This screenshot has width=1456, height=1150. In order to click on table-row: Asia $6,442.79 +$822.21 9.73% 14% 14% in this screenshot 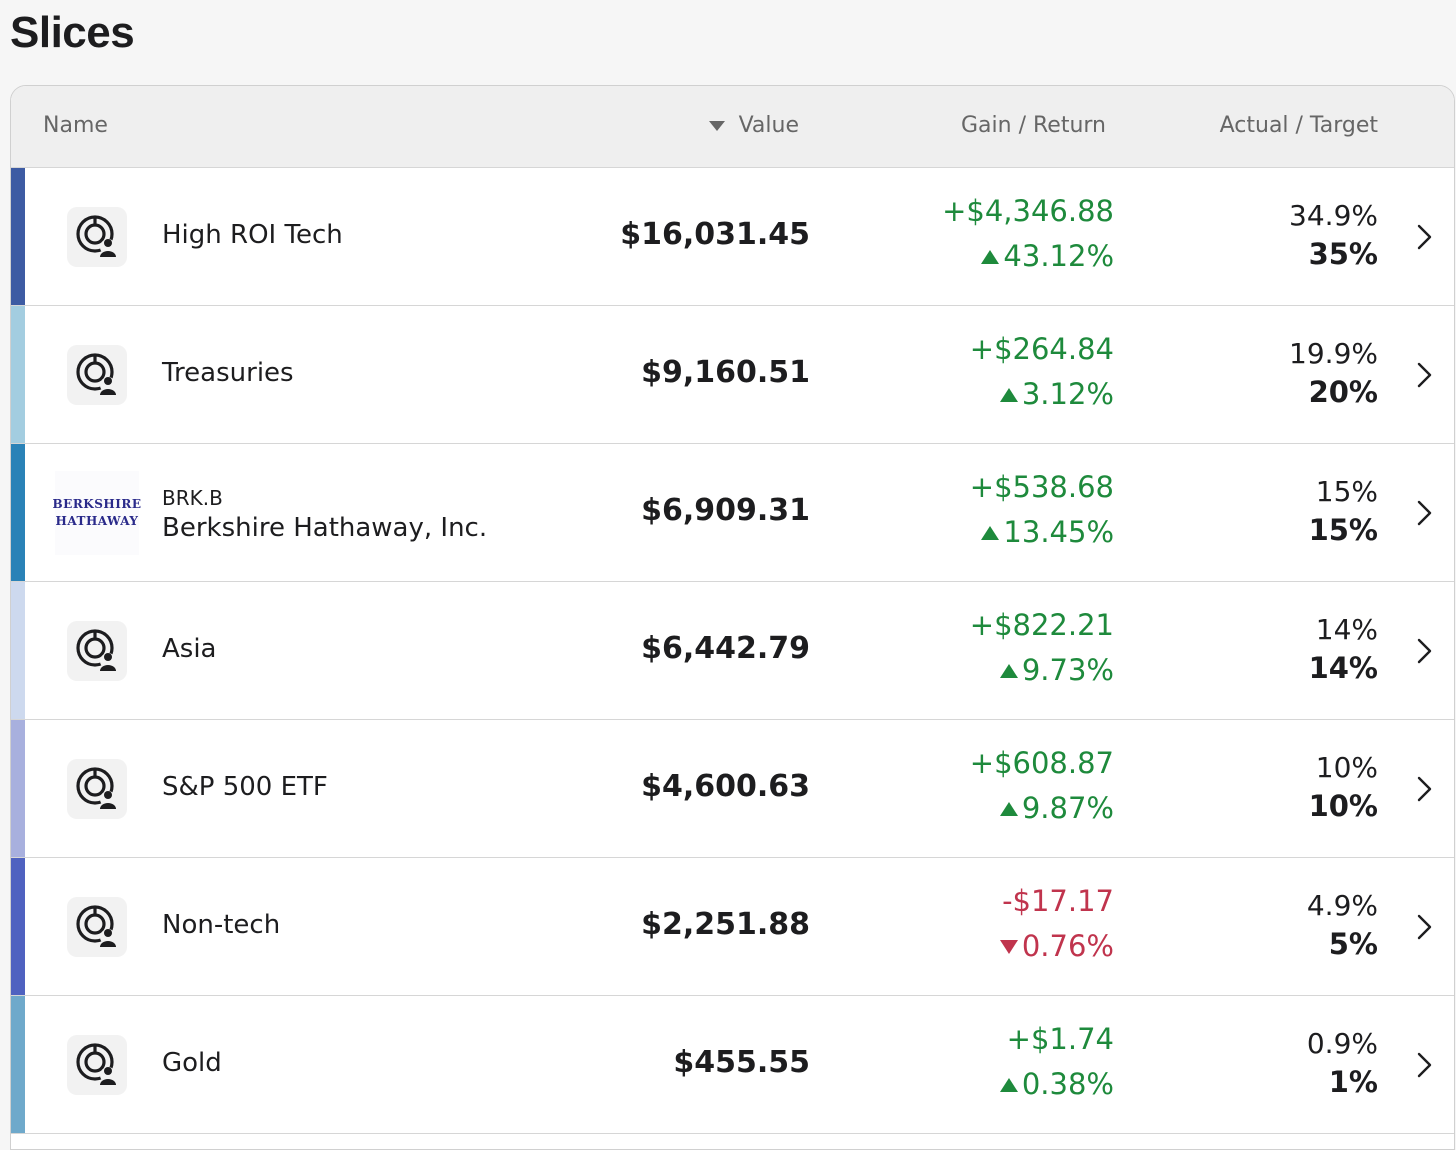, I will do `click(732, 651)`.